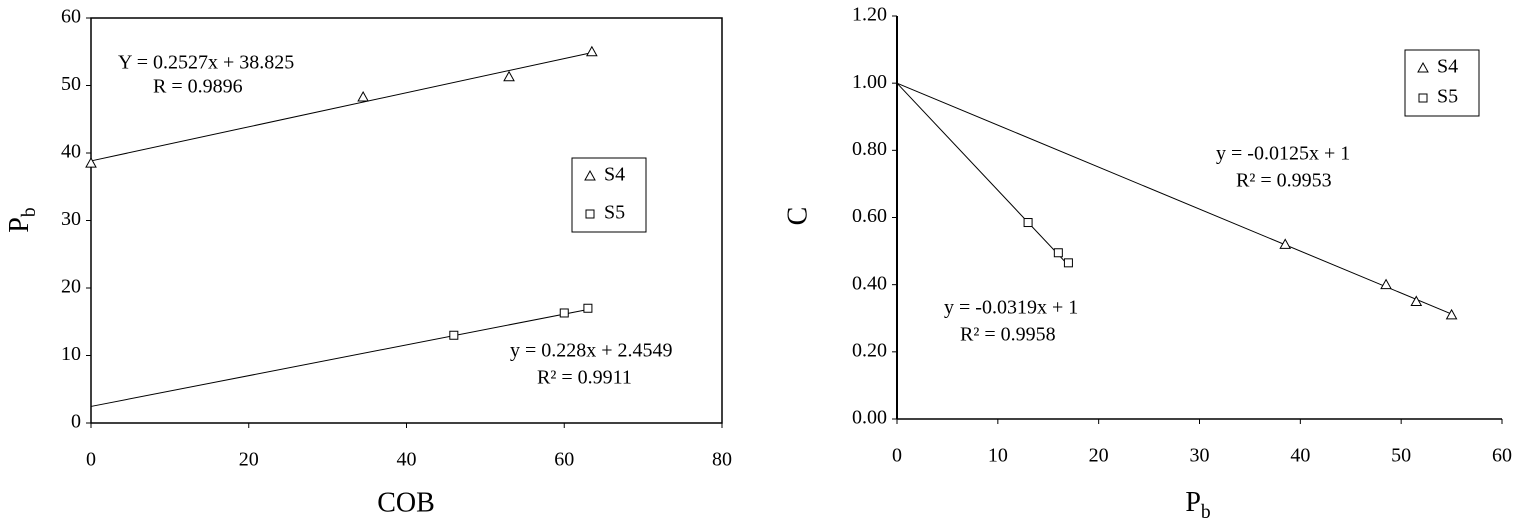 The width and height of the screenshot is (1521, 526). What do you see at coordinates (998, 456) in the screenshot?
I see `x-tick-label: 10` at bounding box center [998, 456].